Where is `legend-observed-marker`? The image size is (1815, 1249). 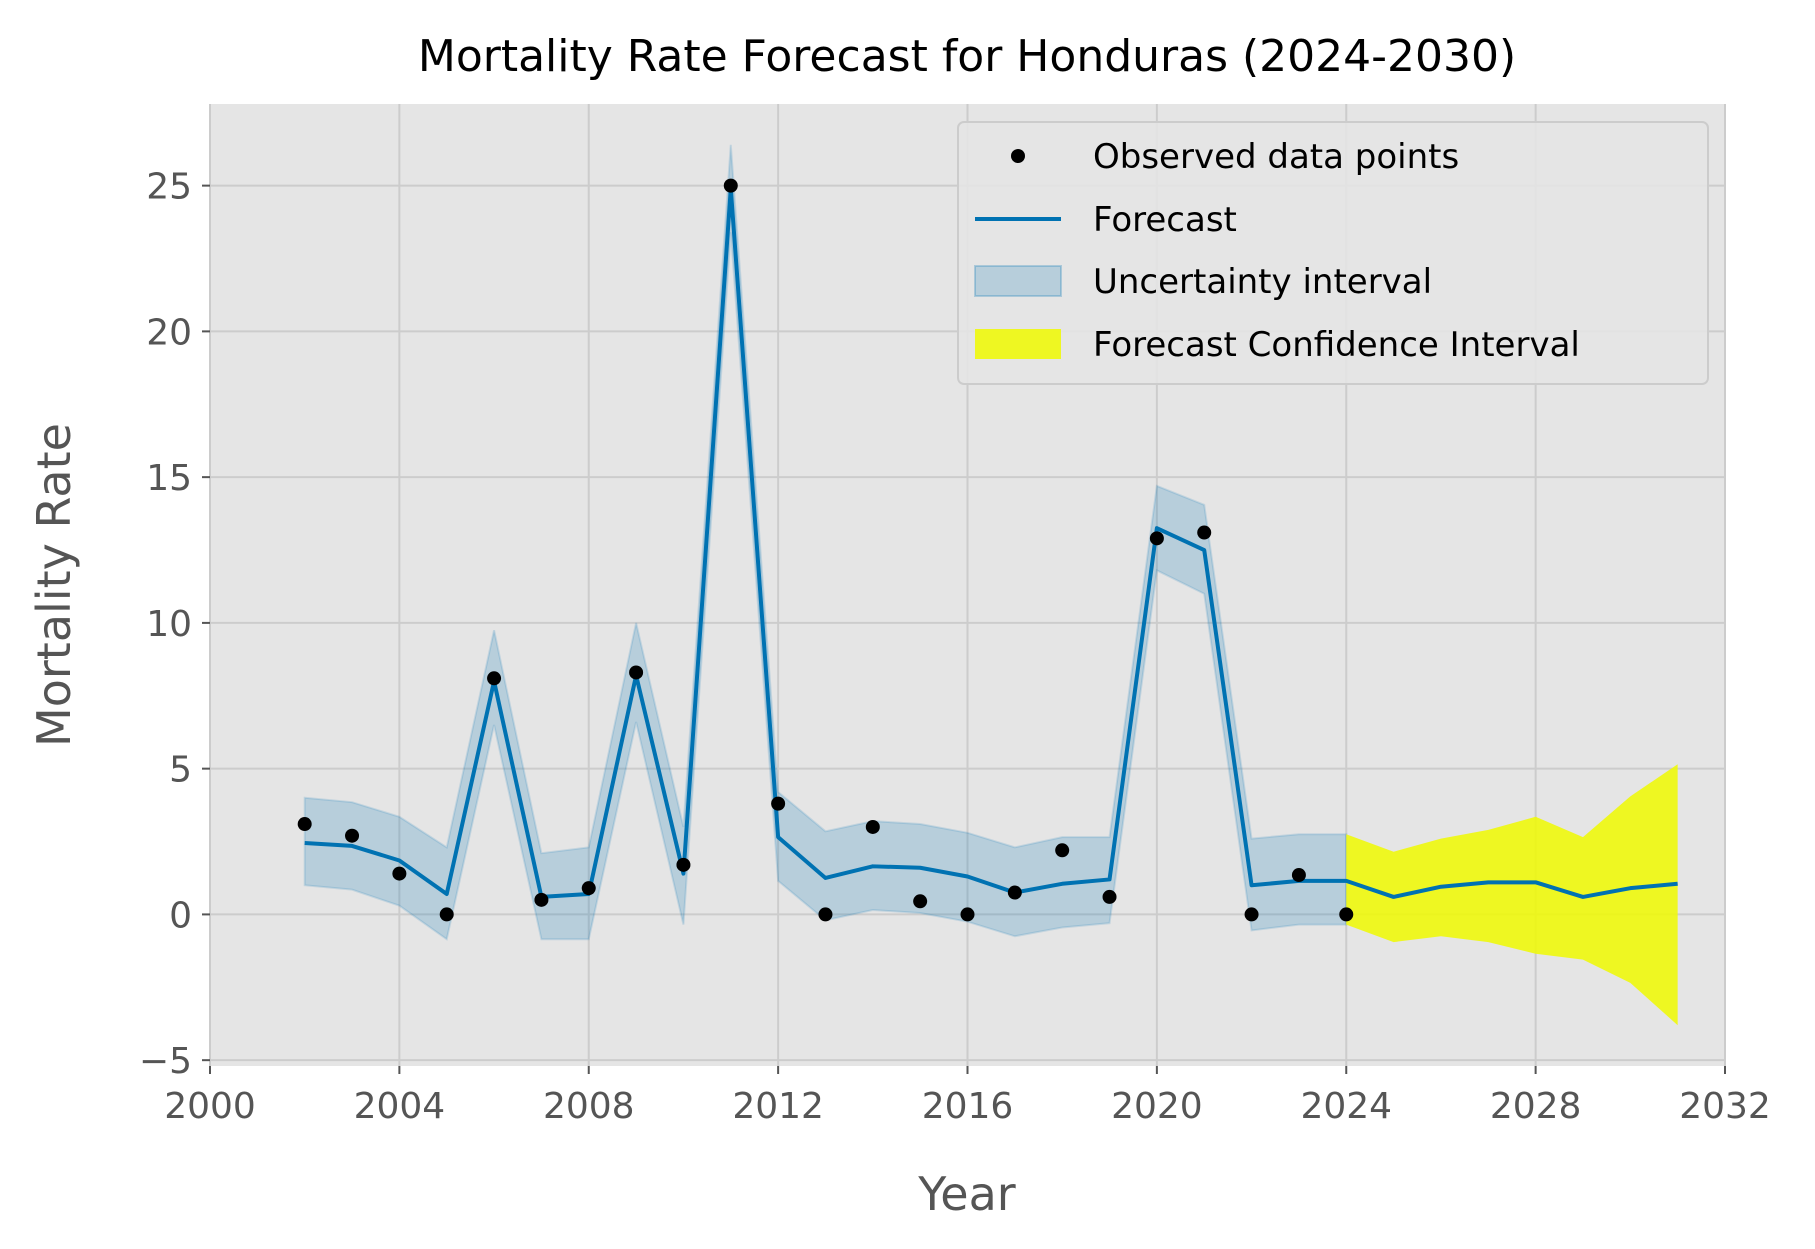
legend-observed-marker is located at coordinates (1018, 156).